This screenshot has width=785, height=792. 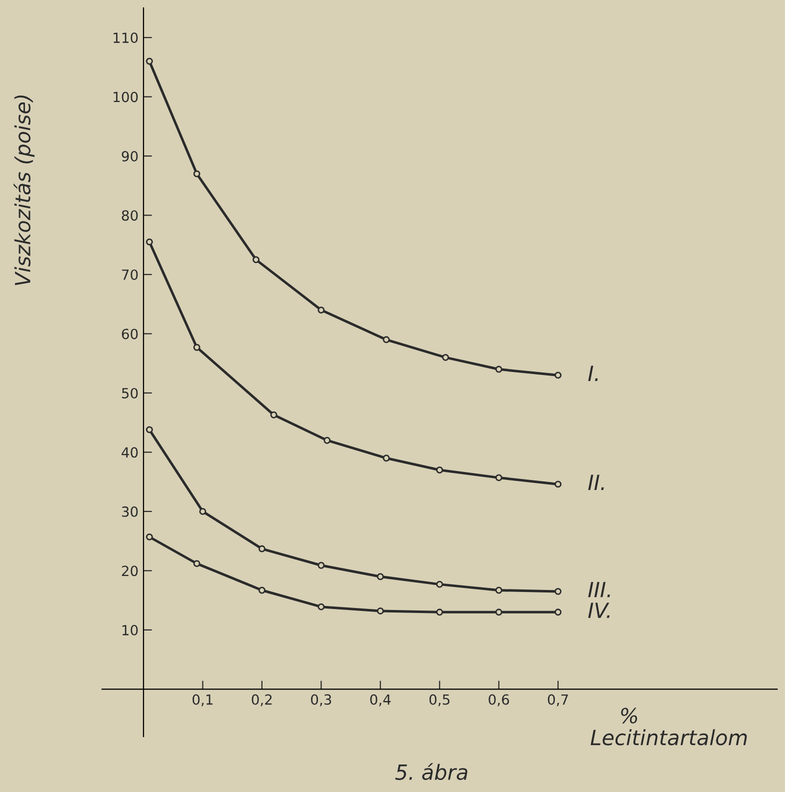 I want to click on y-tick-label: 50, so click(x=130, y=393).